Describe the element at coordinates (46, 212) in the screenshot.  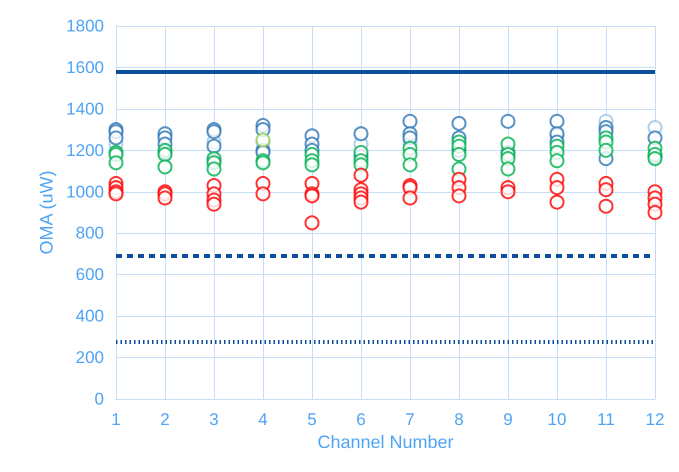
I see `y-axis-title: OMA (uW)` at that location.